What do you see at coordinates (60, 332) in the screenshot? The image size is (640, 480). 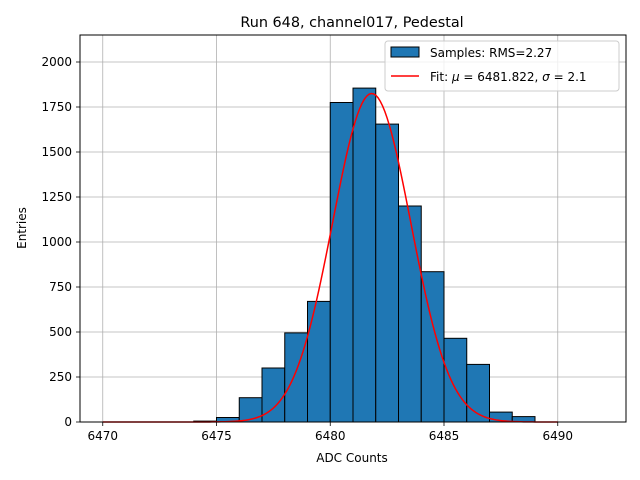 I see `y-tick-label: 500` at bounding box center [60, 332].